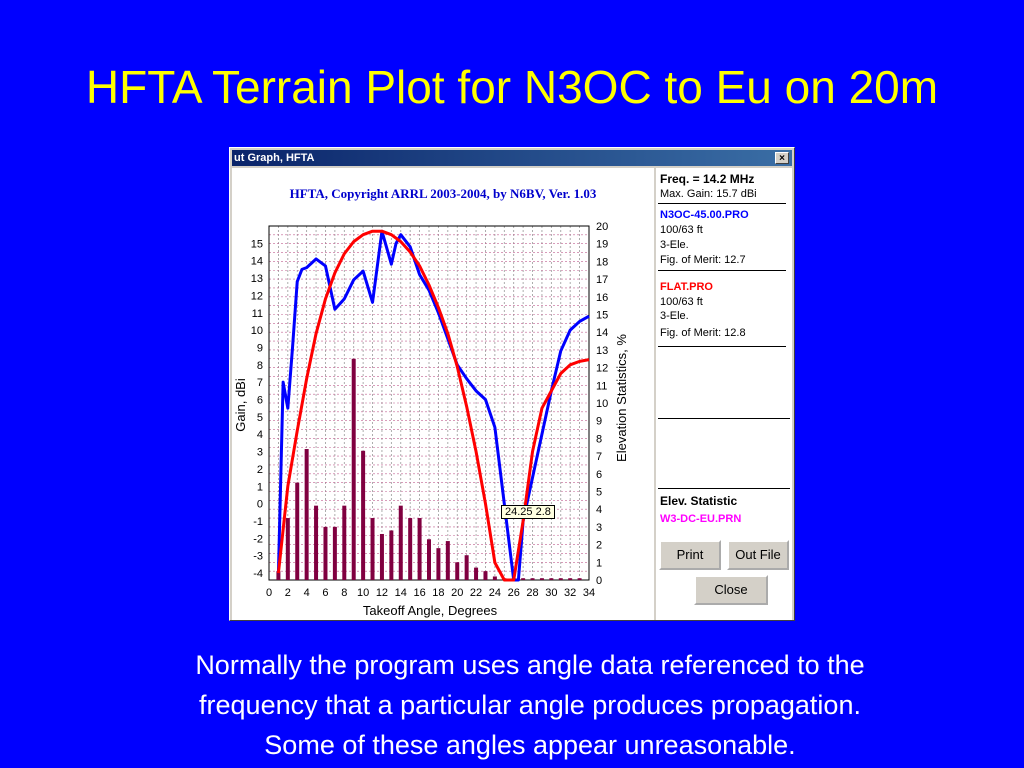 The width and height of the screenshot is (1024, 768). Describe the element at coordinates (258, 539) in the screenshot. I see `y-tick-label: -2` at that location.